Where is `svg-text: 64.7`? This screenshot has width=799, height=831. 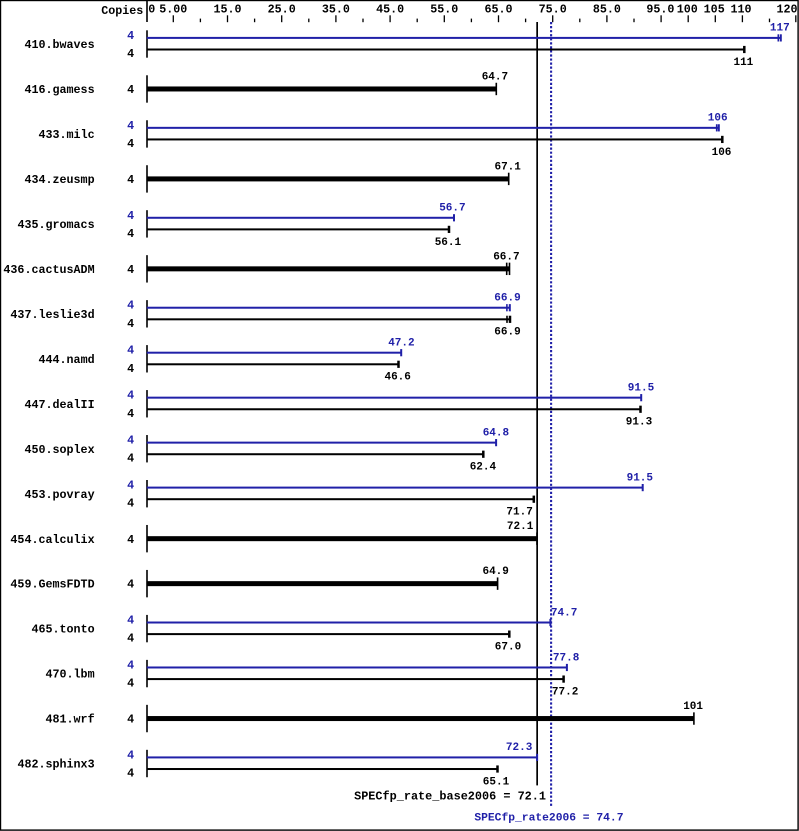
svg-text: 64.7 is located at coordinates (495, 77).